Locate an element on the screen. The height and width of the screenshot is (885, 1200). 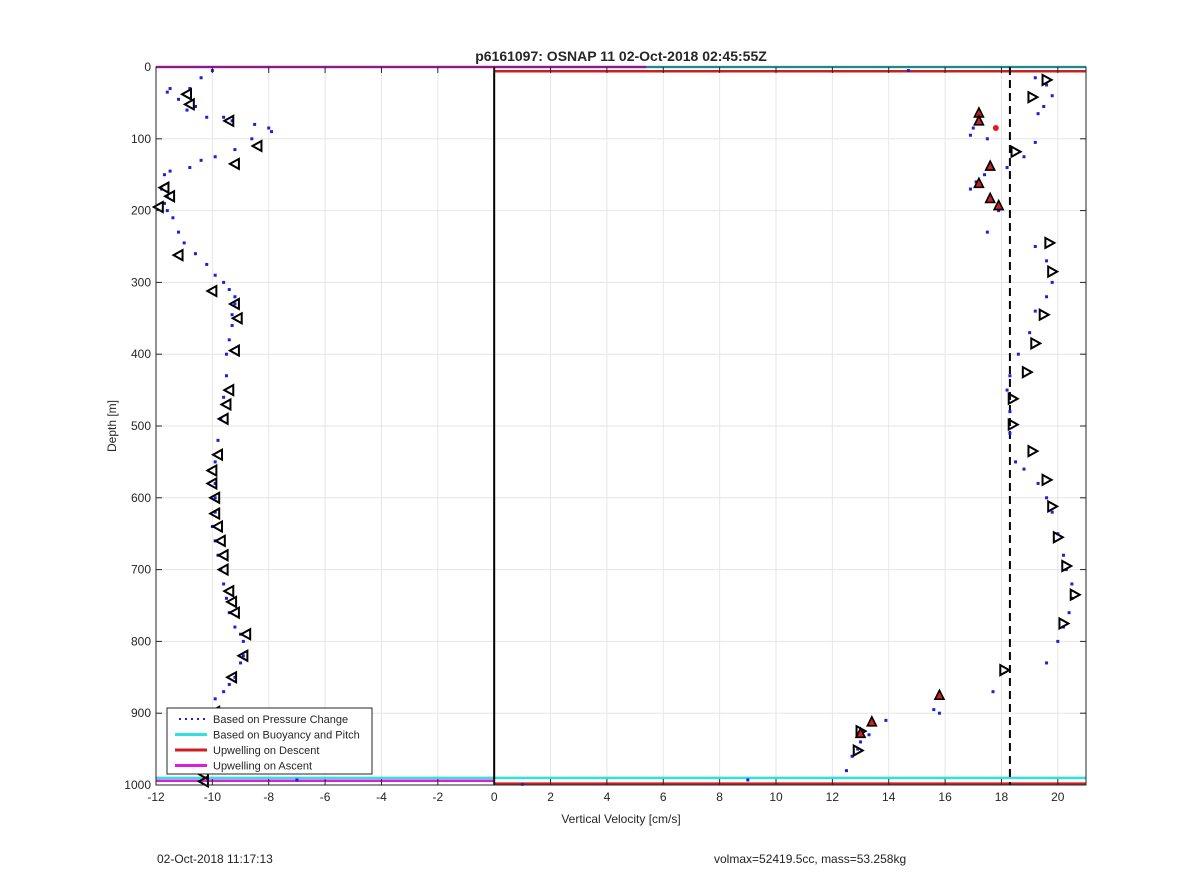
x-tick-label: -4 is located at coordinates (381, 797).